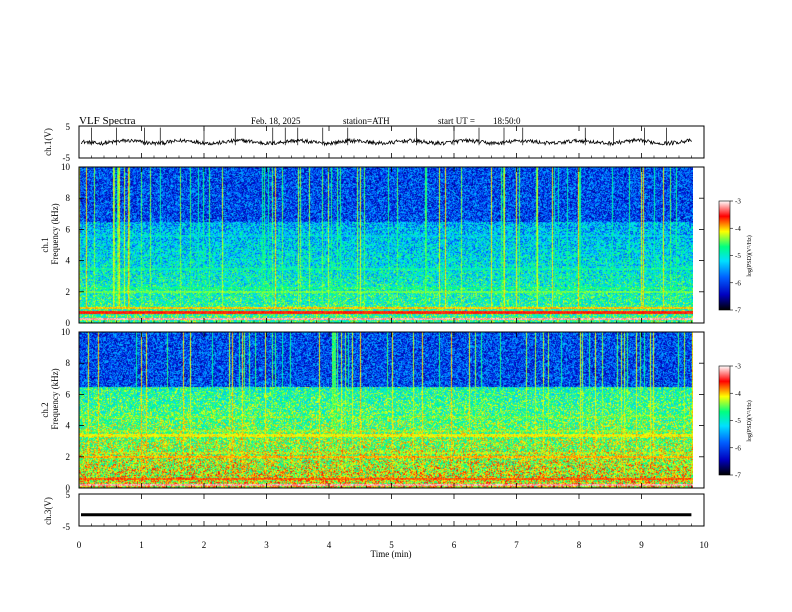  I want to click on x-tick-label: 3, so click(266, 545).